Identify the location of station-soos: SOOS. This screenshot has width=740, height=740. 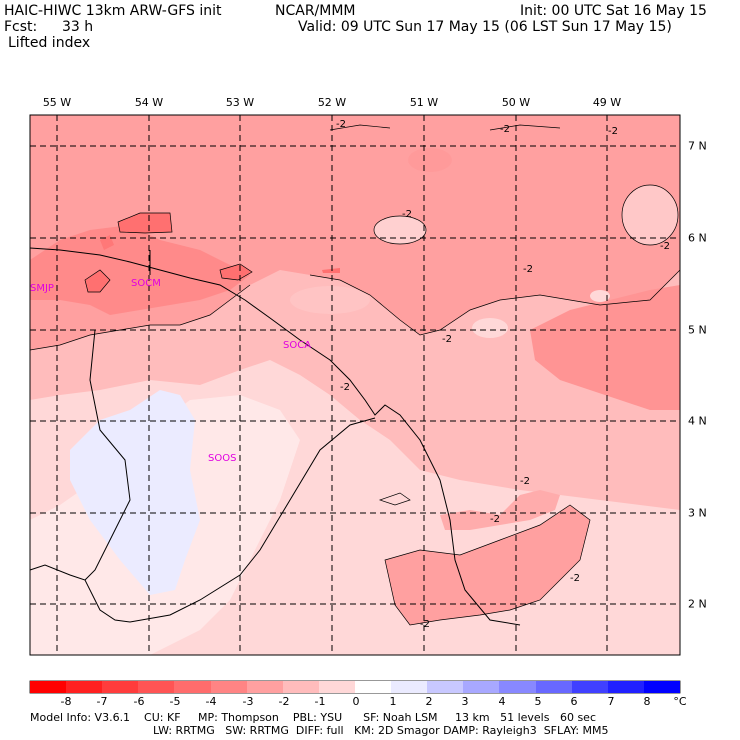
(222, 458).